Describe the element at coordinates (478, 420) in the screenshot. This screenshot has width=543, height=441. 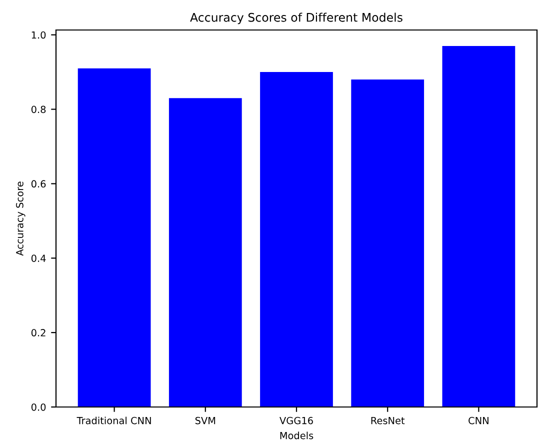
I see `x-tick-label: CNN` at that location.